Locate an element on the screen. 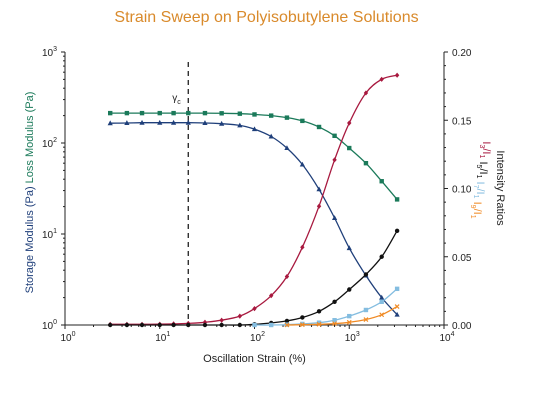 The image size is (533, 403). x-tick-label: 10² is located at coordinates (257, 337).